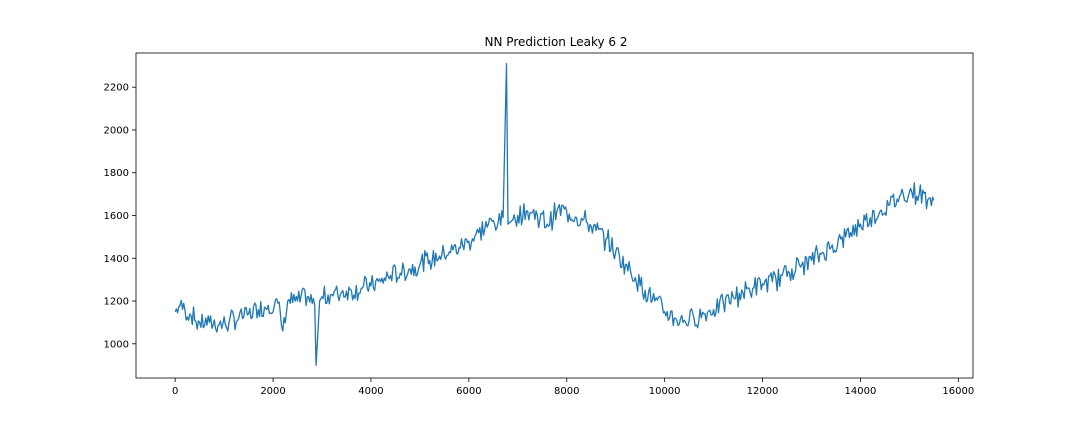 This screenshot has height=432, width=1080. What do you see at coordinates (566, 391) in the screenshot?
I see `x-tick-label: 8000` at bounding box center [566, 391].